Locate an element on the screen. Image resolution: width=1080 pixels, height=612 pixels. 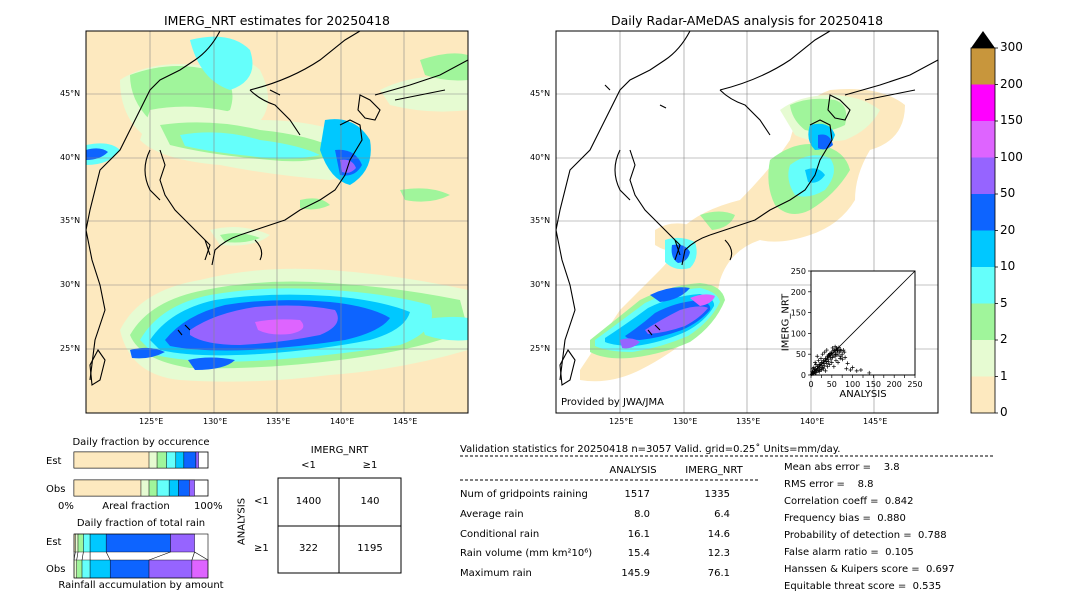
score-frequency-bias: Frequency bias = 0.880 is located at coordinates (845, 518).